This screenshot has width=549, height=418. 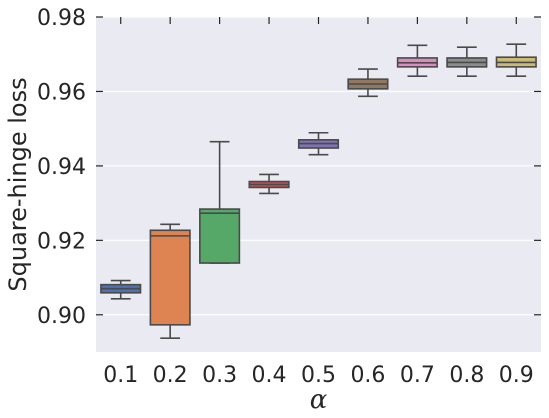 I want to click on box-0.8, so click(x=467, y=61).